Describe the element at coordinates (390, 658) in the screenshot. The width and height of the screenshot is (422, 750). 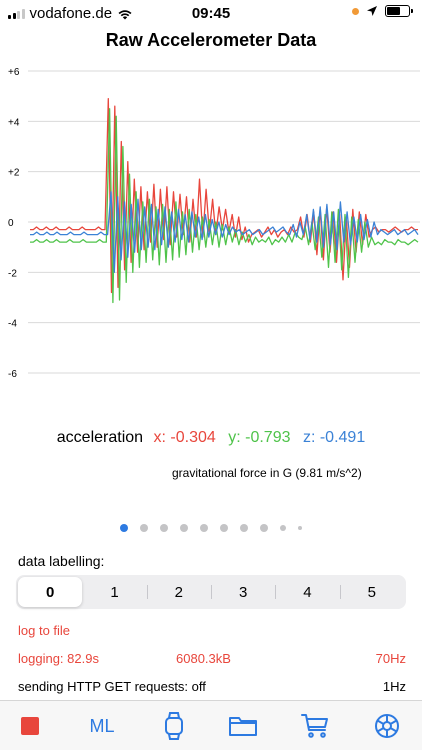
I see `logging-rate: 70Hz` at that location.